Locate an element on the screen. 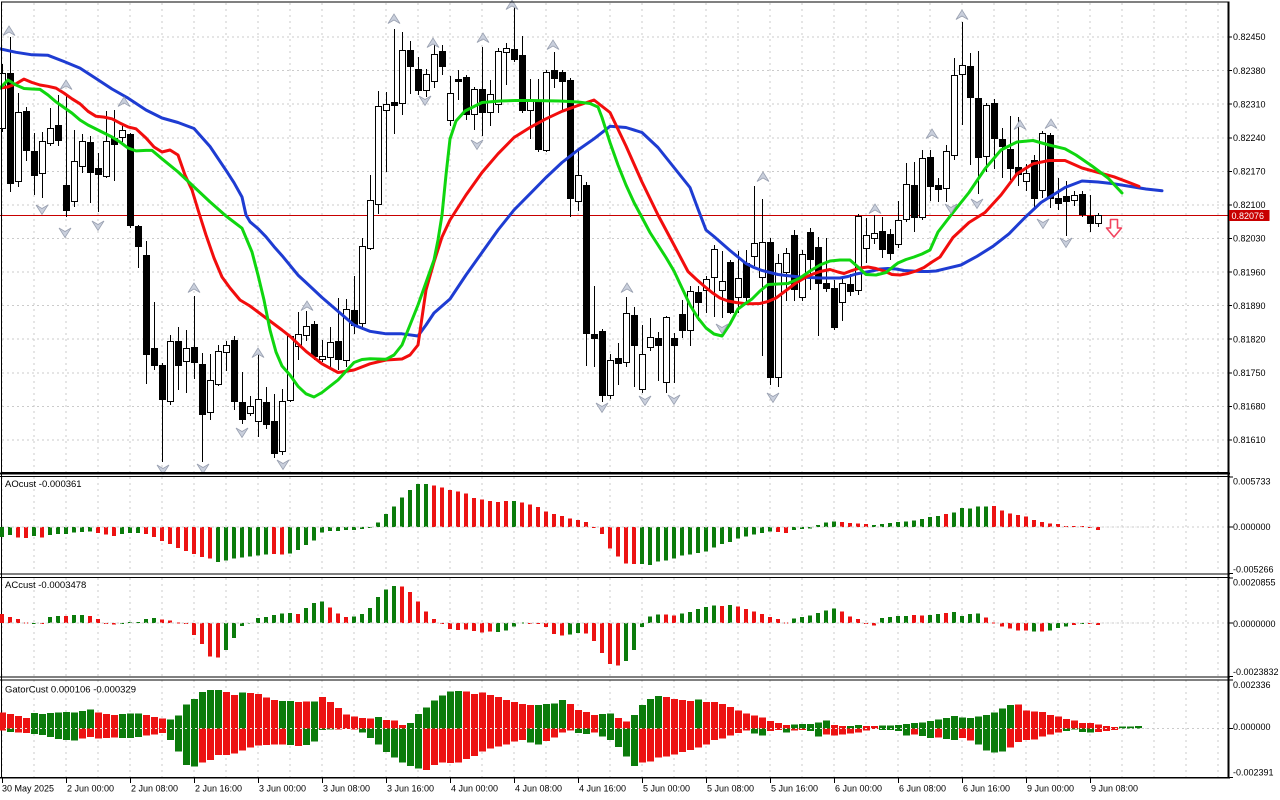  svg-text: 6 Jun 16:00 is located at coordinates (986, 789).